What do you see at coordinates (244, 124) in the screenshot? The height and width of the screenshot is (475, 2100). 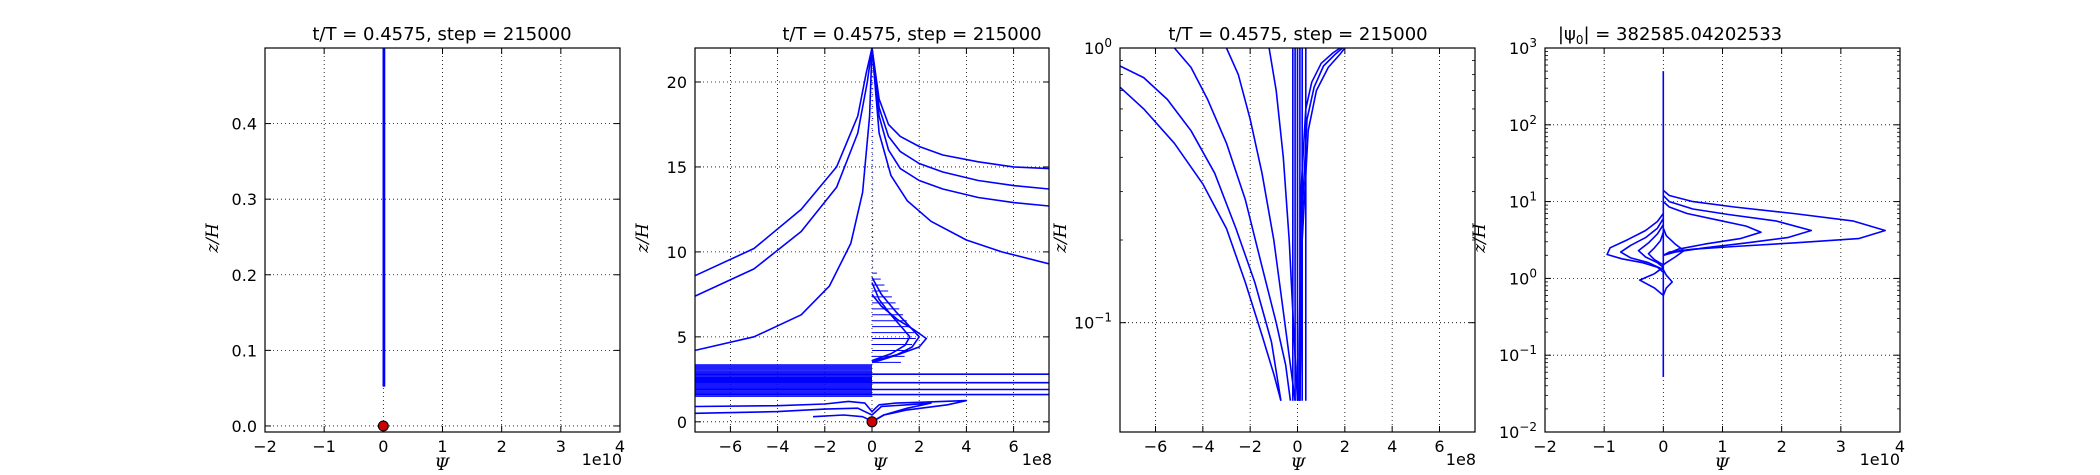 I see `y-tick-label: 0.4` at bounding box center [244, 124].